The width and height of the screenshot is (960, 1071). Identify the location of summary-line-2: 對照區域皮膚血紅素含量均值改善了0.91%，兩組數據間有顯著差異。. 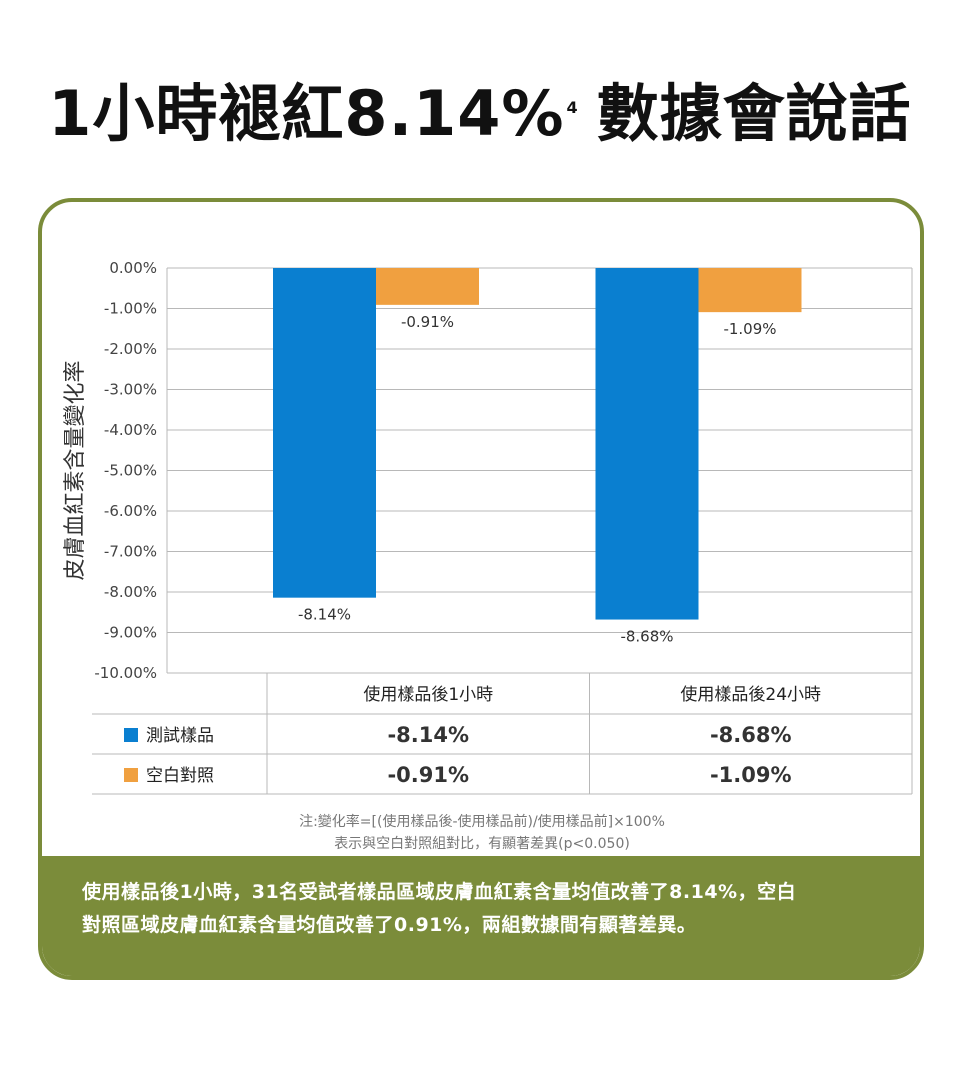
(389, 925).